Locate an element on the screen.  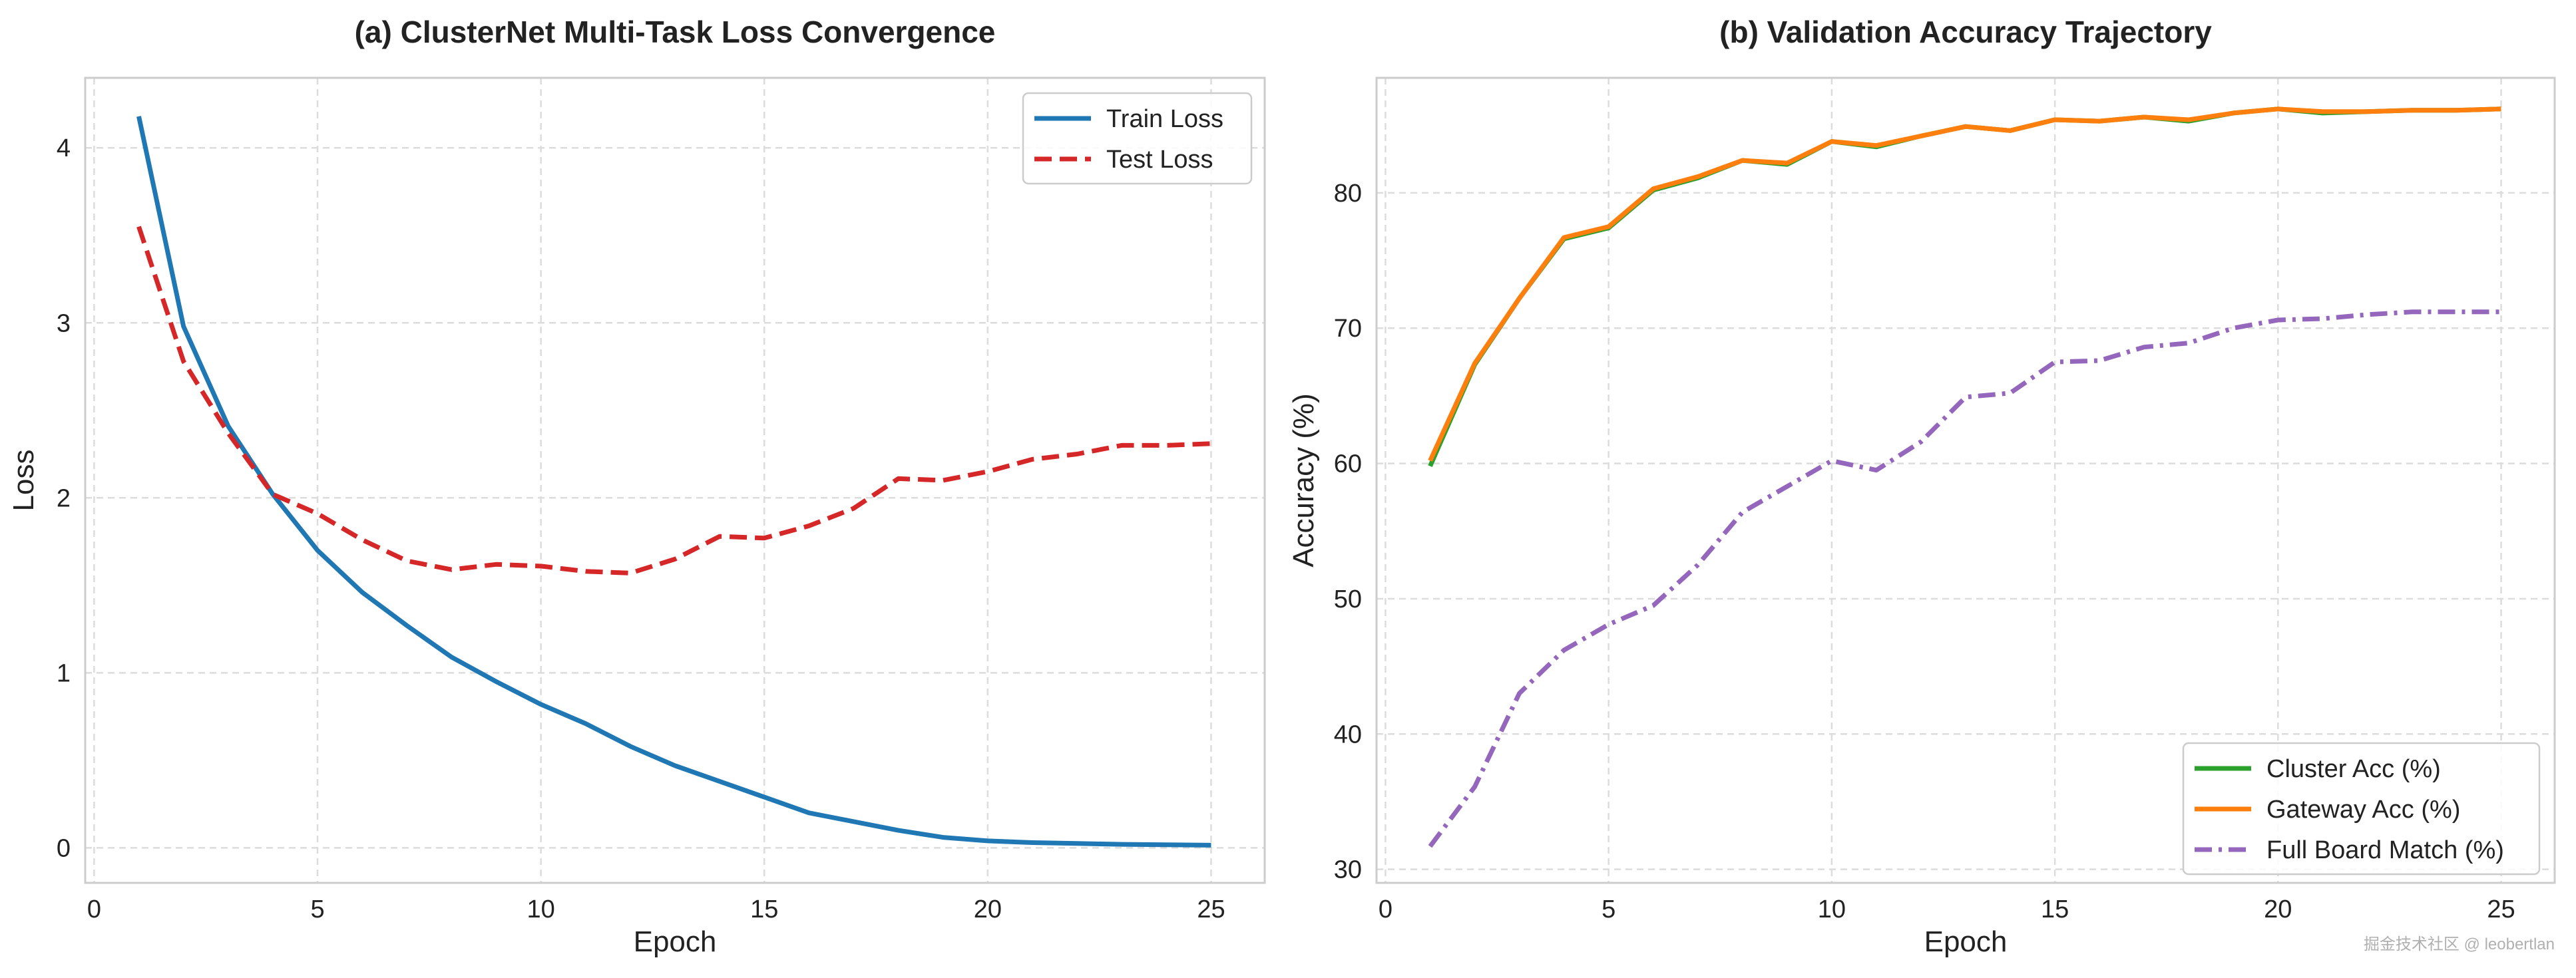
y-tick-label: 2 is located at coordinates (64, 498).